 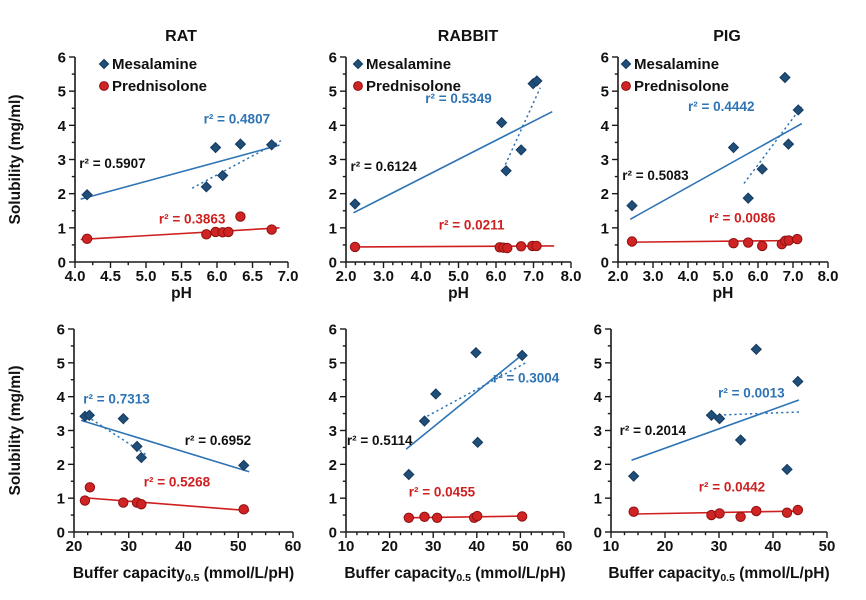 I want to click on panel-title: RABBIT, so click(x=468, y=36).